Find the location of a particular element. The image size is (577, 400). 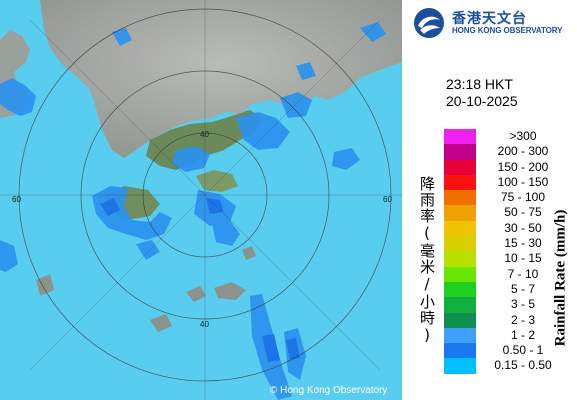

legend-range-label: 50 - 75 is located at coordinates (523, 212).